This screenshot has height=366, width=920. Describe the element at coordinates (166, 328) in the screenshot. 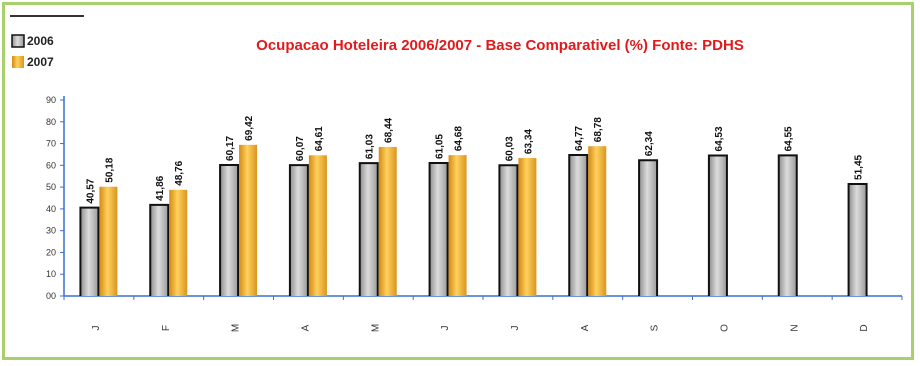

I see `x-tick-label: F` at that location.